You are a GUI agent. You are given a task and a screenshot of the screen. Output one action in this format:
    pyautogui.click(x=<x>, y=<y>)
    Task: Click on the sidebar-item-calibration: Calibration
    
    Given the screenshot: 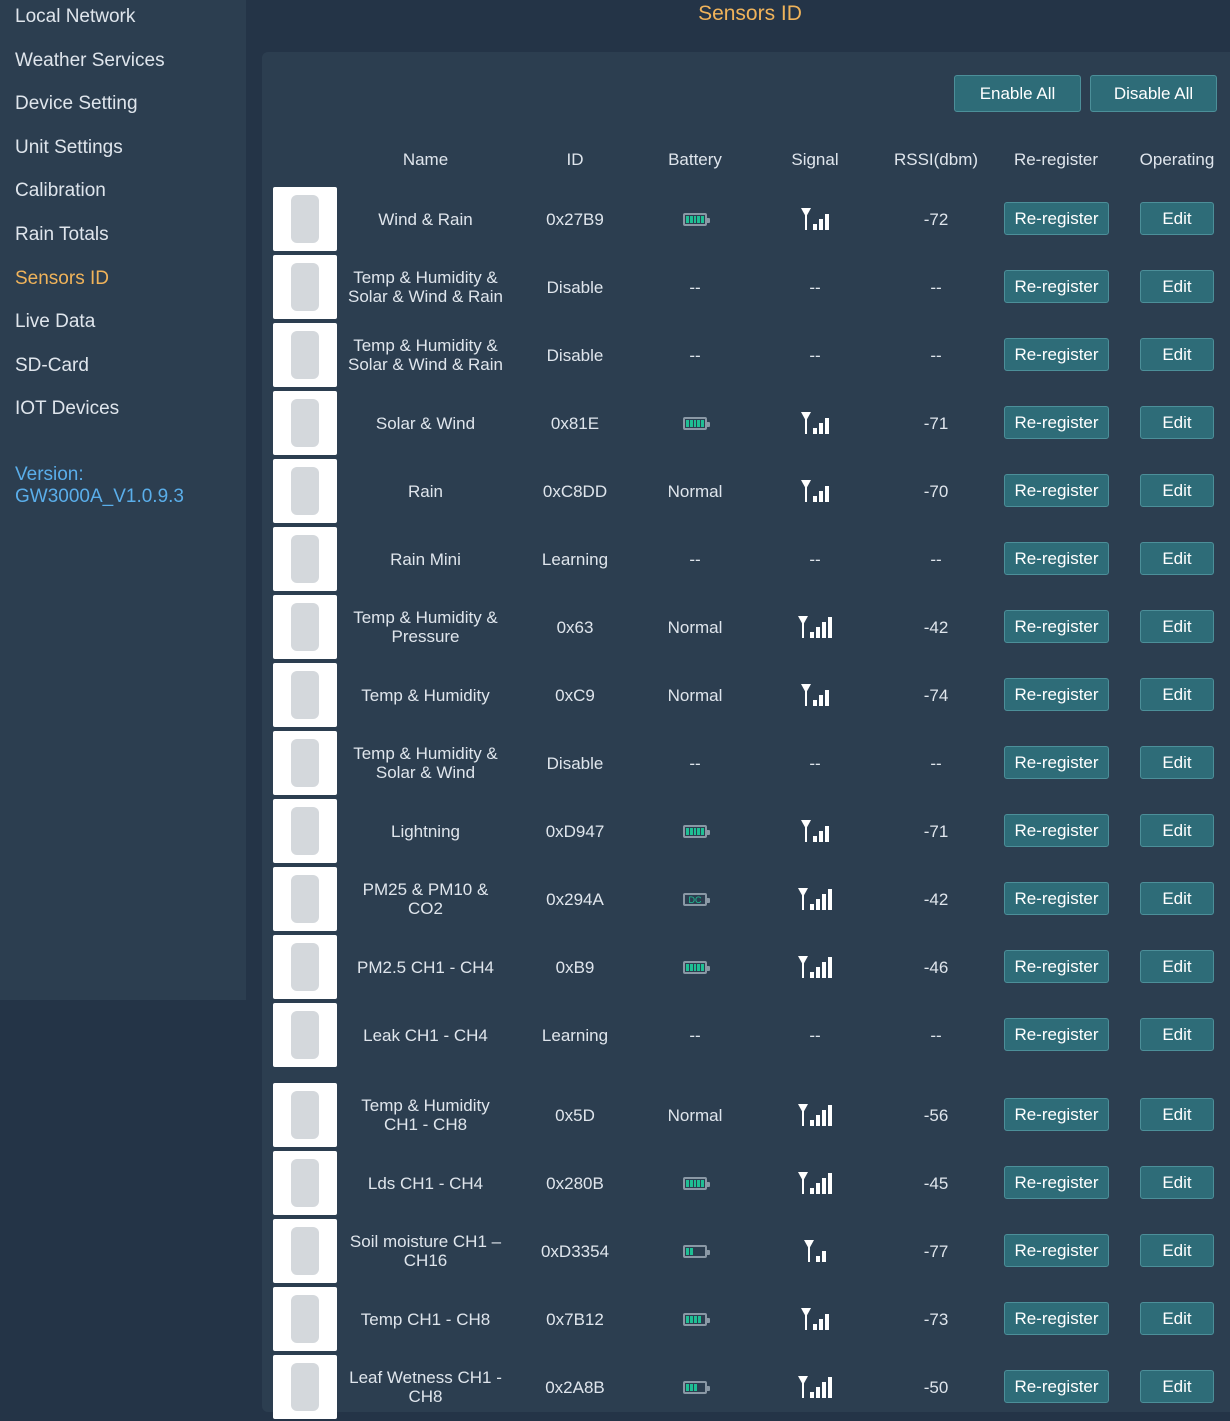 What is the action you would take?
    pyautogui.click(x=60, y=191)
    